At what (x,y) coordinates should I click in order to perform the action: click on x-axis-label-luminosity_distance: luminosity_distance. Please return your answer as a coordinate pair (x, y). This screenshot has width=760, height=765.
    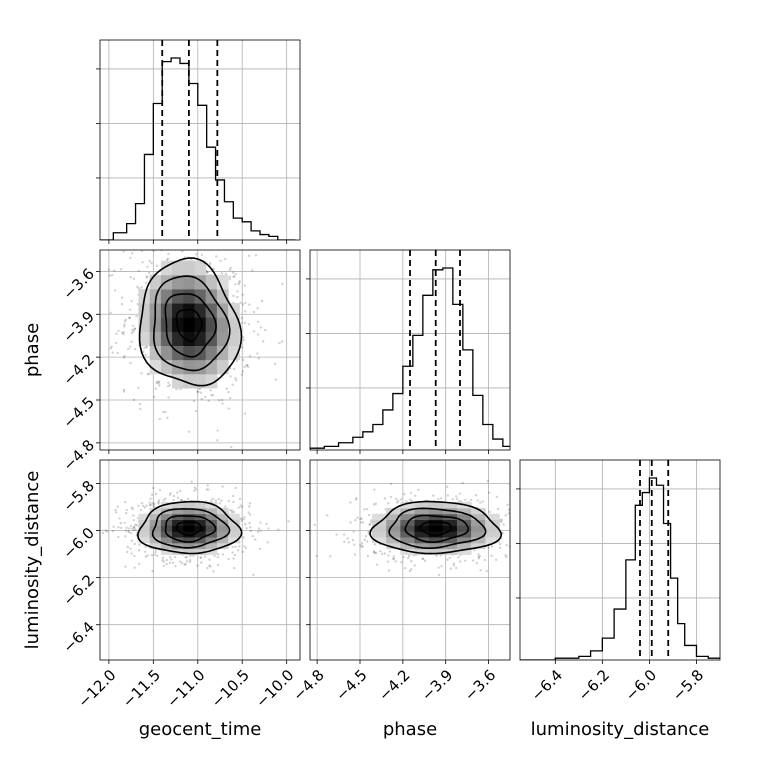
    Looking at the image, I should click on (620, 729).